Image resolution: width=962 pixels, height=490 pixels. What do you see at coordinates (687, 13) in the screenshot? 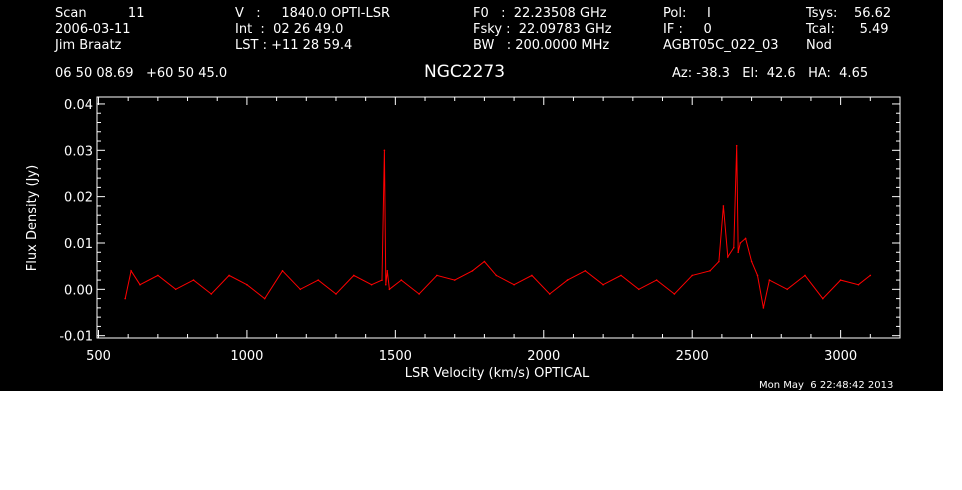
I see `polarization: Pol: I` at bounding box center [687, 13].